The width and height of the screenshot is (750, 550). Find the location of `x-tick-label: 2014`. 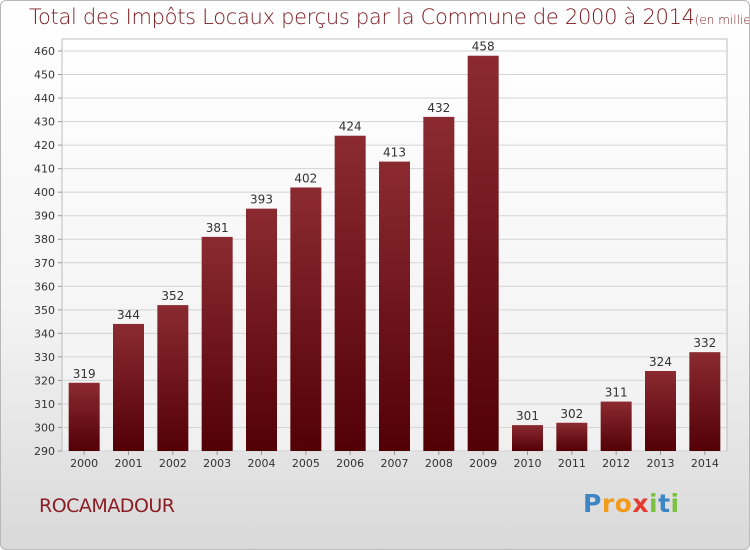

x-tick-label: 2014 is located at coordinates (705, 463).